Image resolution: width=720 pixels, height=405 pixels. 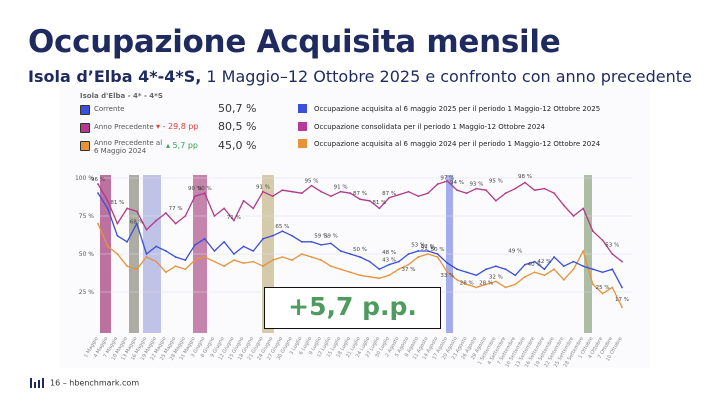 I want to click on legend-swatch-previous, so click(x=85, y=128).